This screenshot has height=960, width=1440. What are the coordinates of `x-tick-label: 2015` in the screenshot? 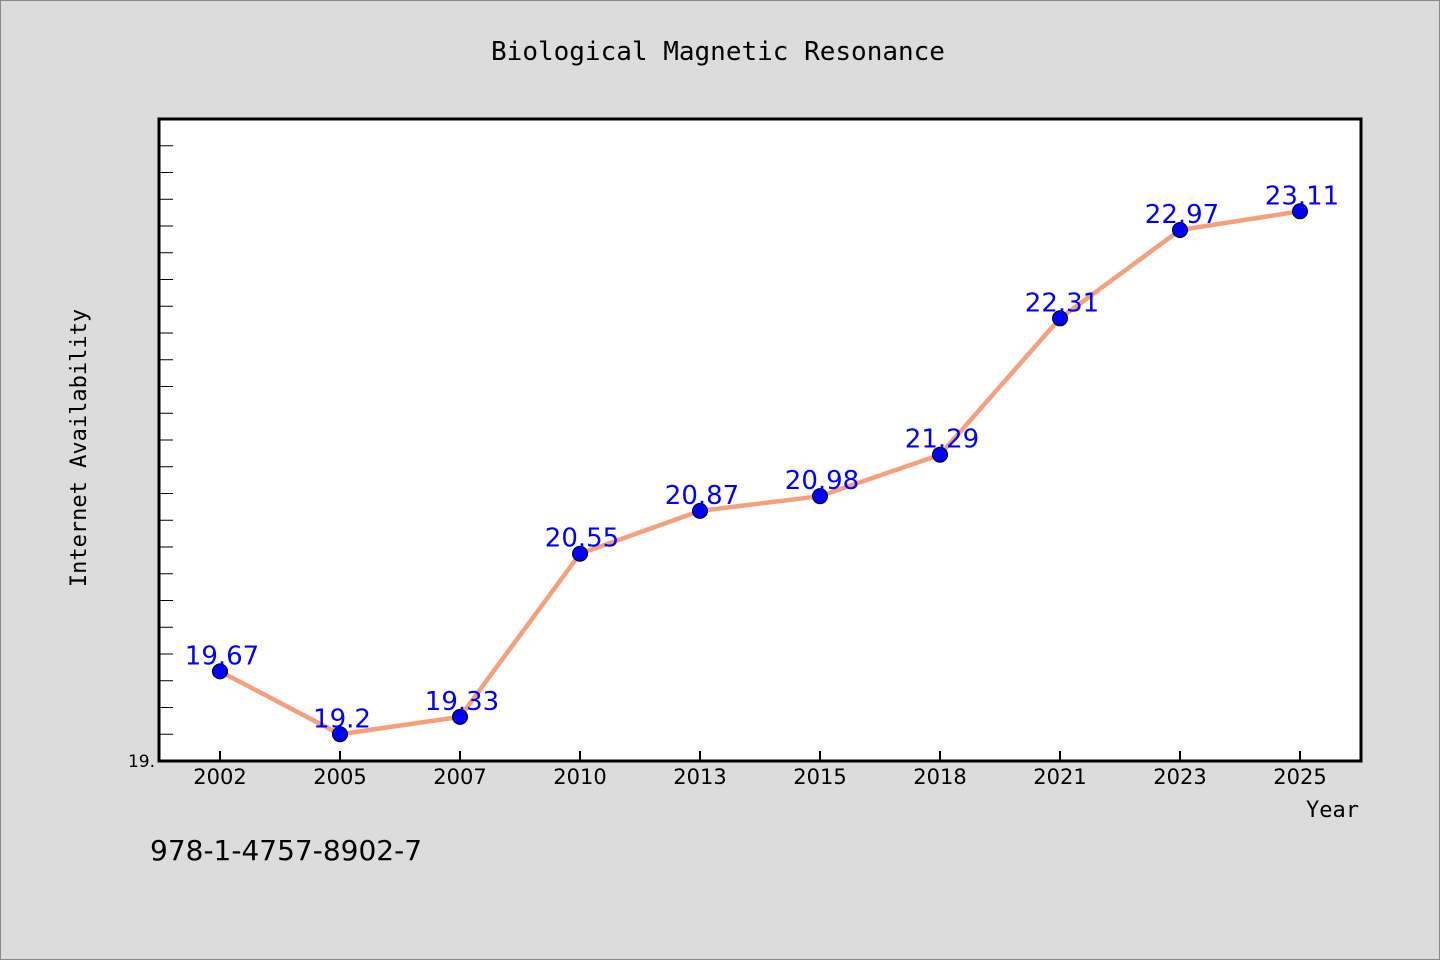 It's located at (819, 777).